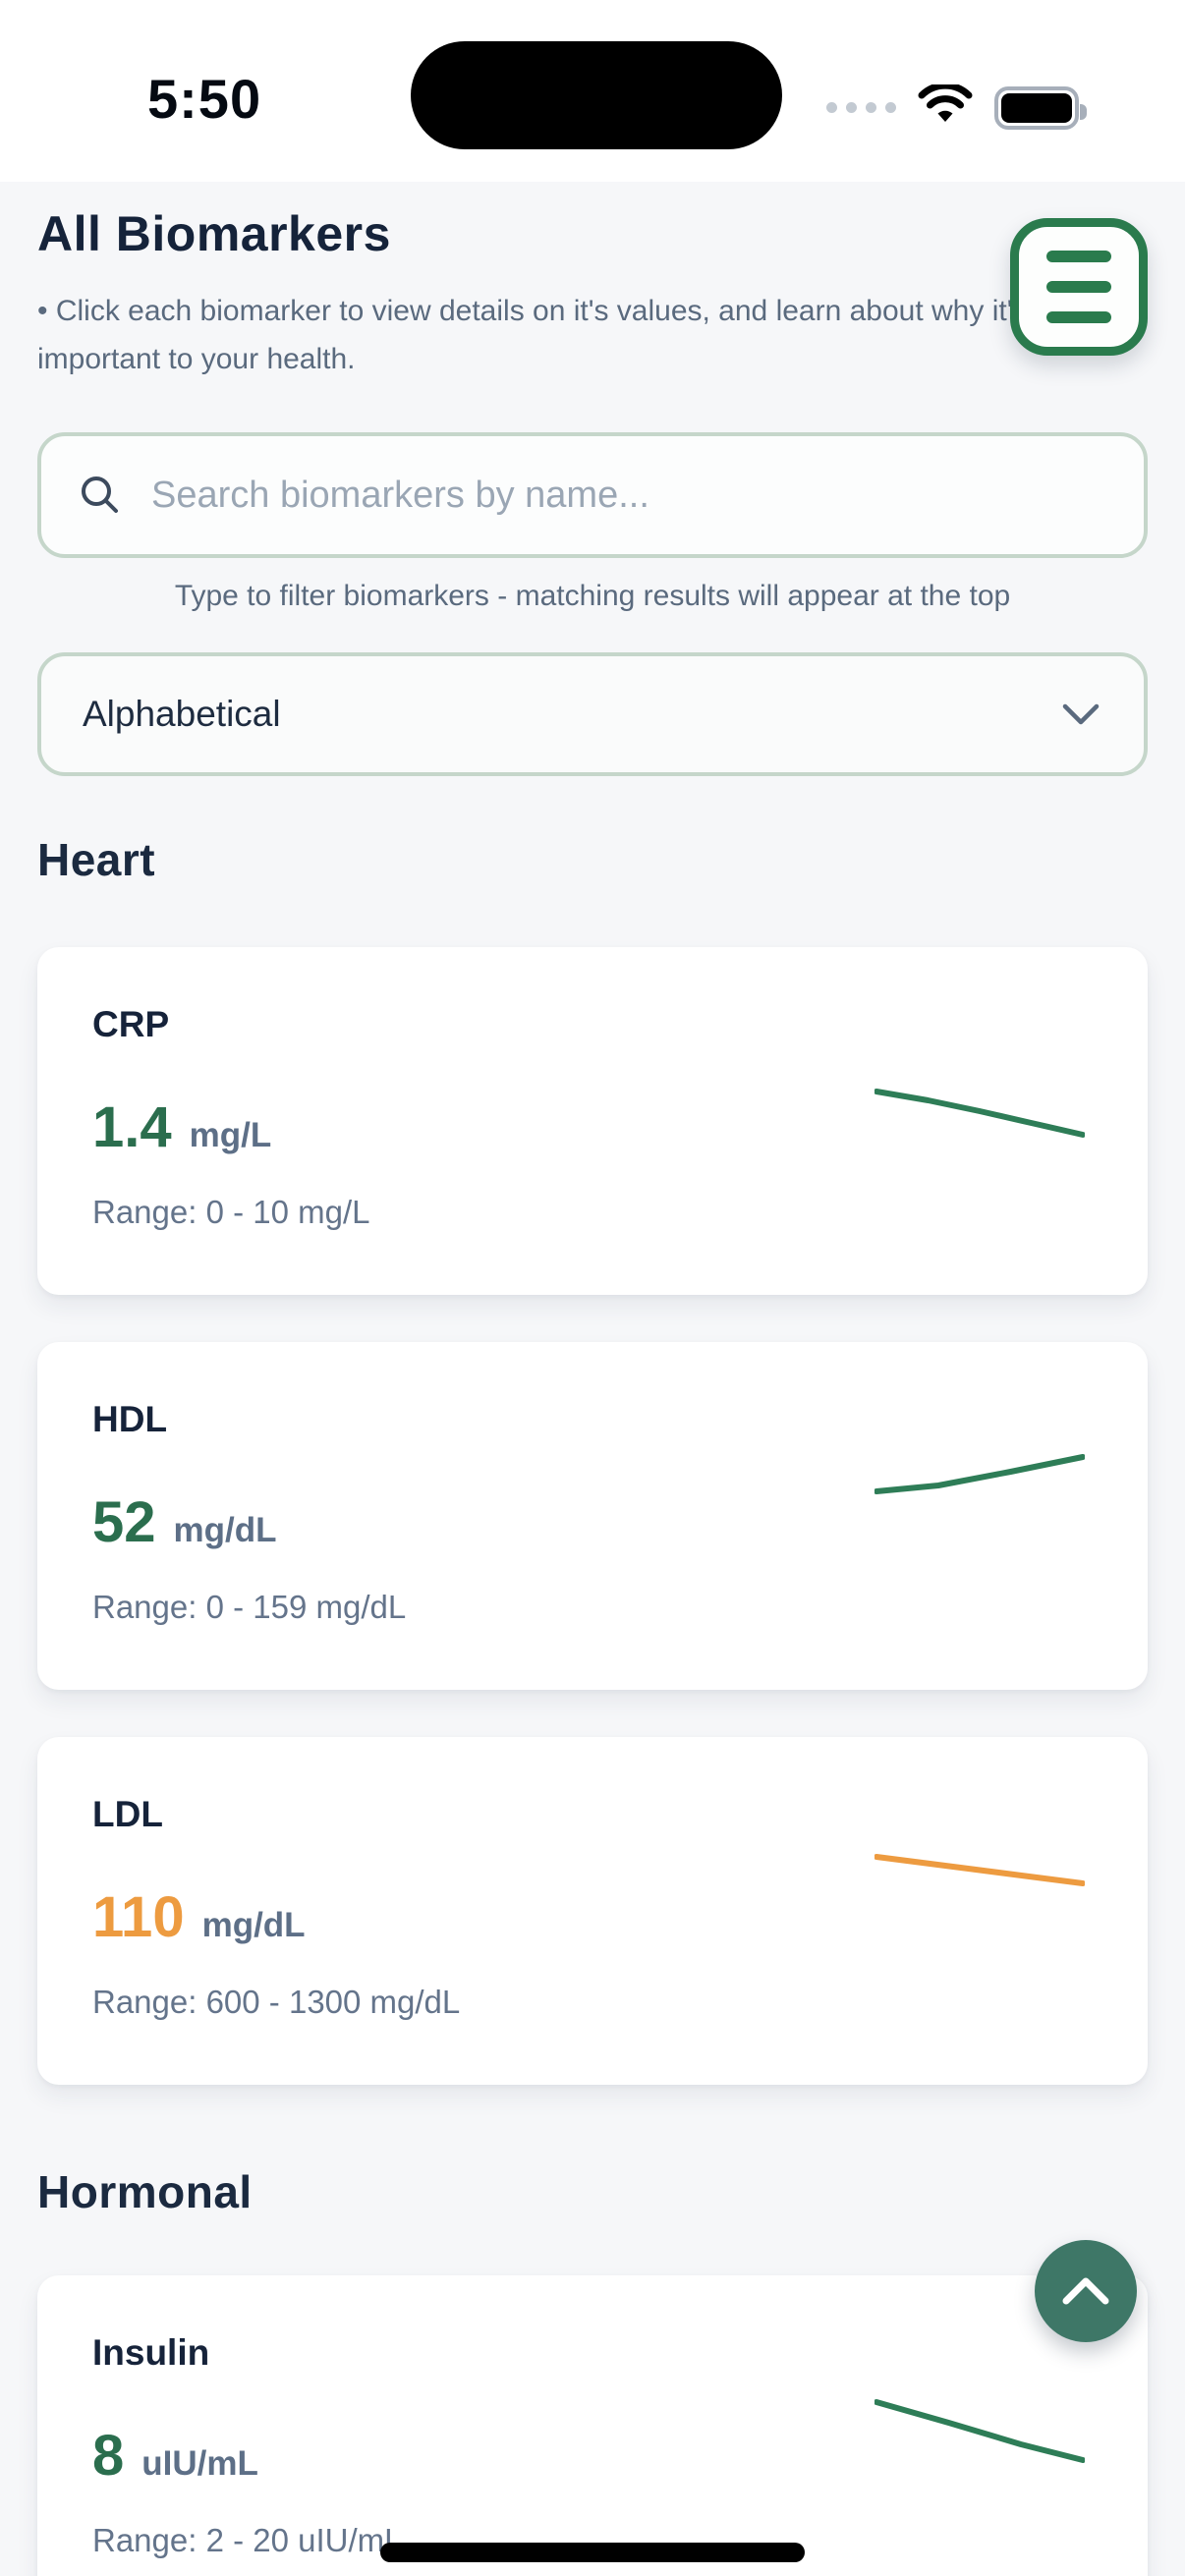 The image size is (1185, 2576). I want to click on search-icon, so click(100, 495).